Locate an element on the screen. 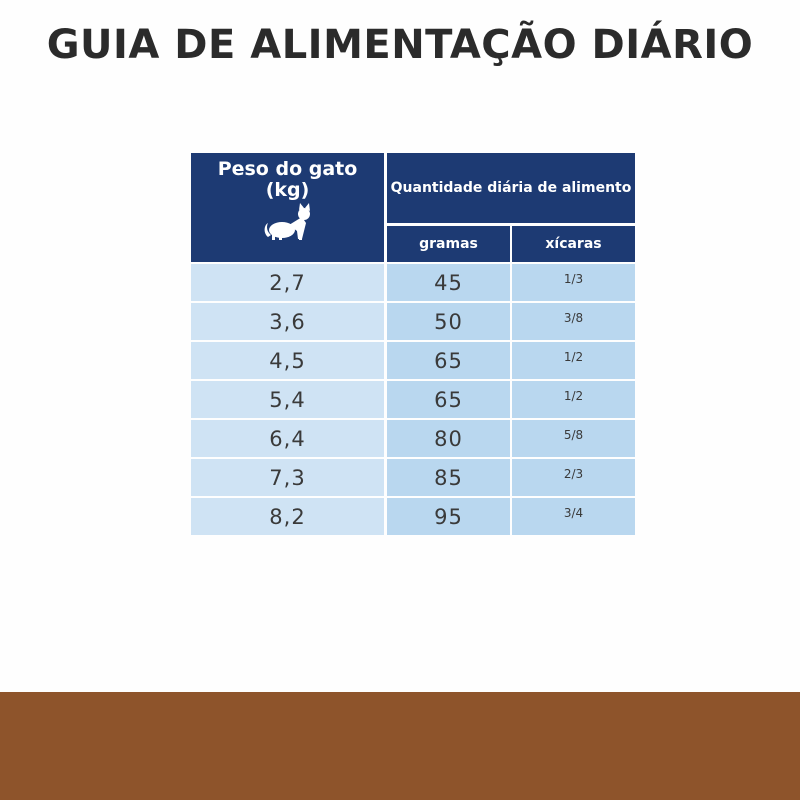  header-peso: Peso do gato (kg) is located at coordinates (287, 207).